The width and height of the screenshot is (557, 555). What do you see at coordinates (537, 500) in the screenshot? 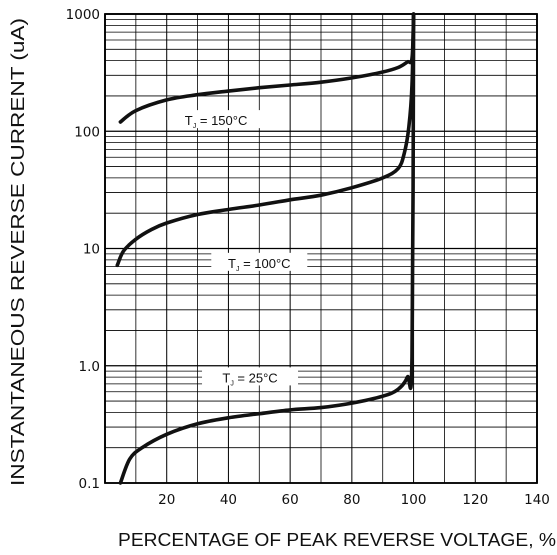
I see `x-tick-label: 140` at bounding box center [537, 500].